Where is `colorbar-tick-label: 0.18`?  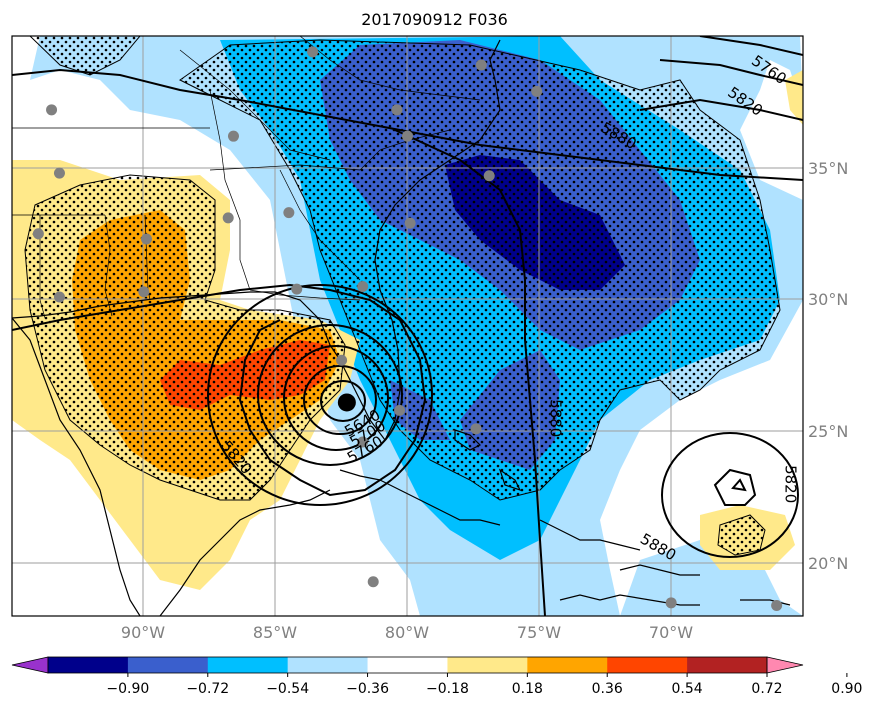
colorbar-tick-label: 0.18 is located at coordinates (527, 689).